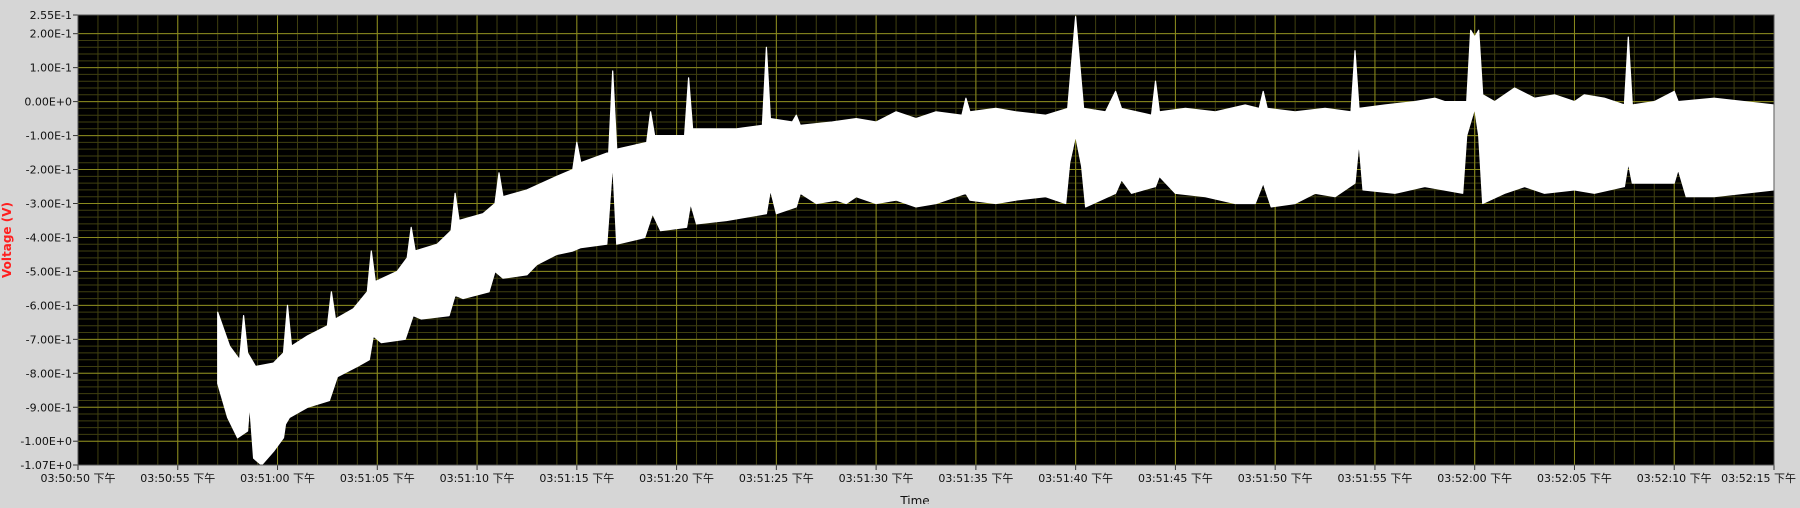 The height and width of the screenshot is (508, 1800). What do you see at coordinates (177, 478) in the screenshot?
I see `x-tick-label: 03:50:55 下午` at bounding box center [177, 478].